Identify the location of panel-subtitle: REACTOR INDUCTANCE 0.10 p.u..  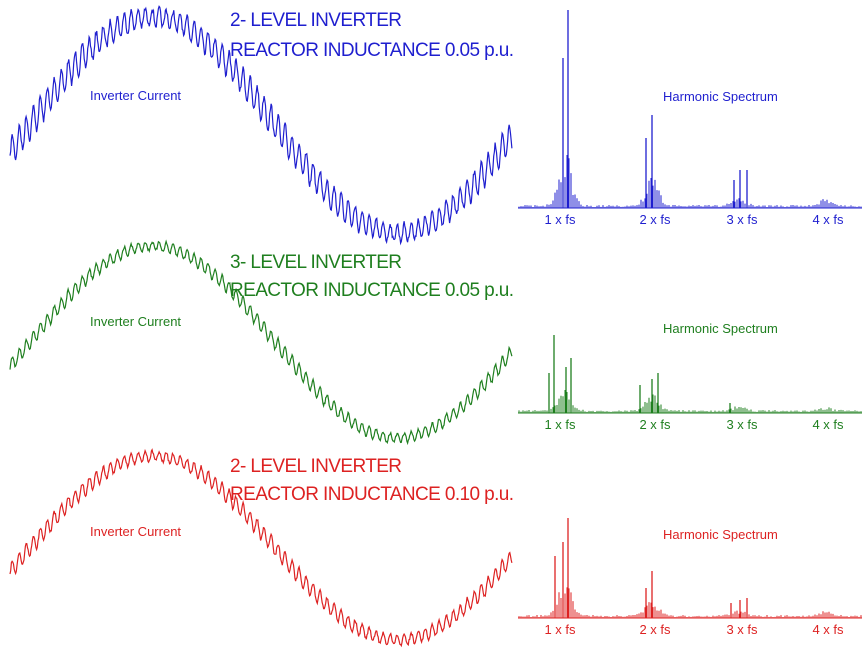
(371, 494).